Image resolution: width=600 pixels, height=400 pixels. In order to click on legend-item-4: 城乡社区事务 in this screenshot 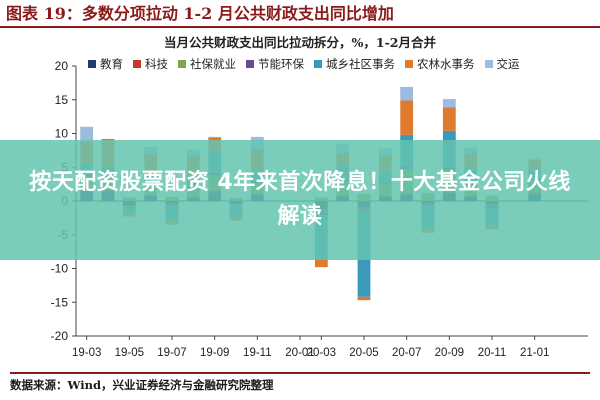, I will do `click(354, 64)`.